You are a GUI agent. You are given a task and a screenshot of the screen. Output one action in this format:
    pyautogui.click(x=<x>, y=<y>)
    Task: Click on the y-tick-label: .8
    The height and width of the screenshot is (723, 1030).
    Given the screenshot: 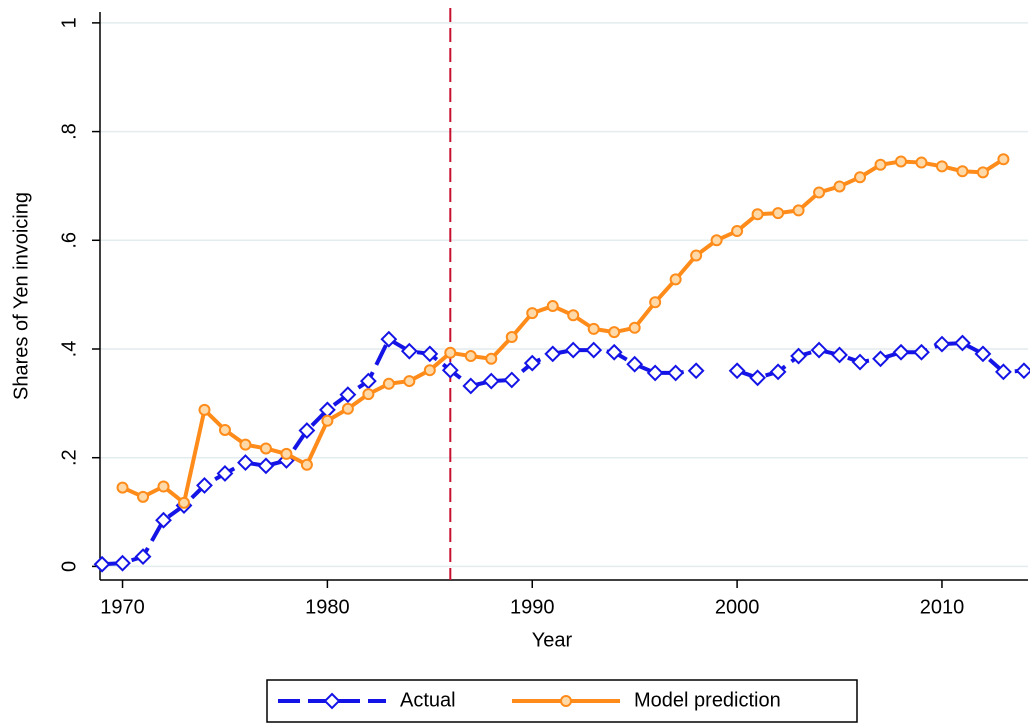 What is the action you would take?
    pyautogui.click(x=69, y=131)
    